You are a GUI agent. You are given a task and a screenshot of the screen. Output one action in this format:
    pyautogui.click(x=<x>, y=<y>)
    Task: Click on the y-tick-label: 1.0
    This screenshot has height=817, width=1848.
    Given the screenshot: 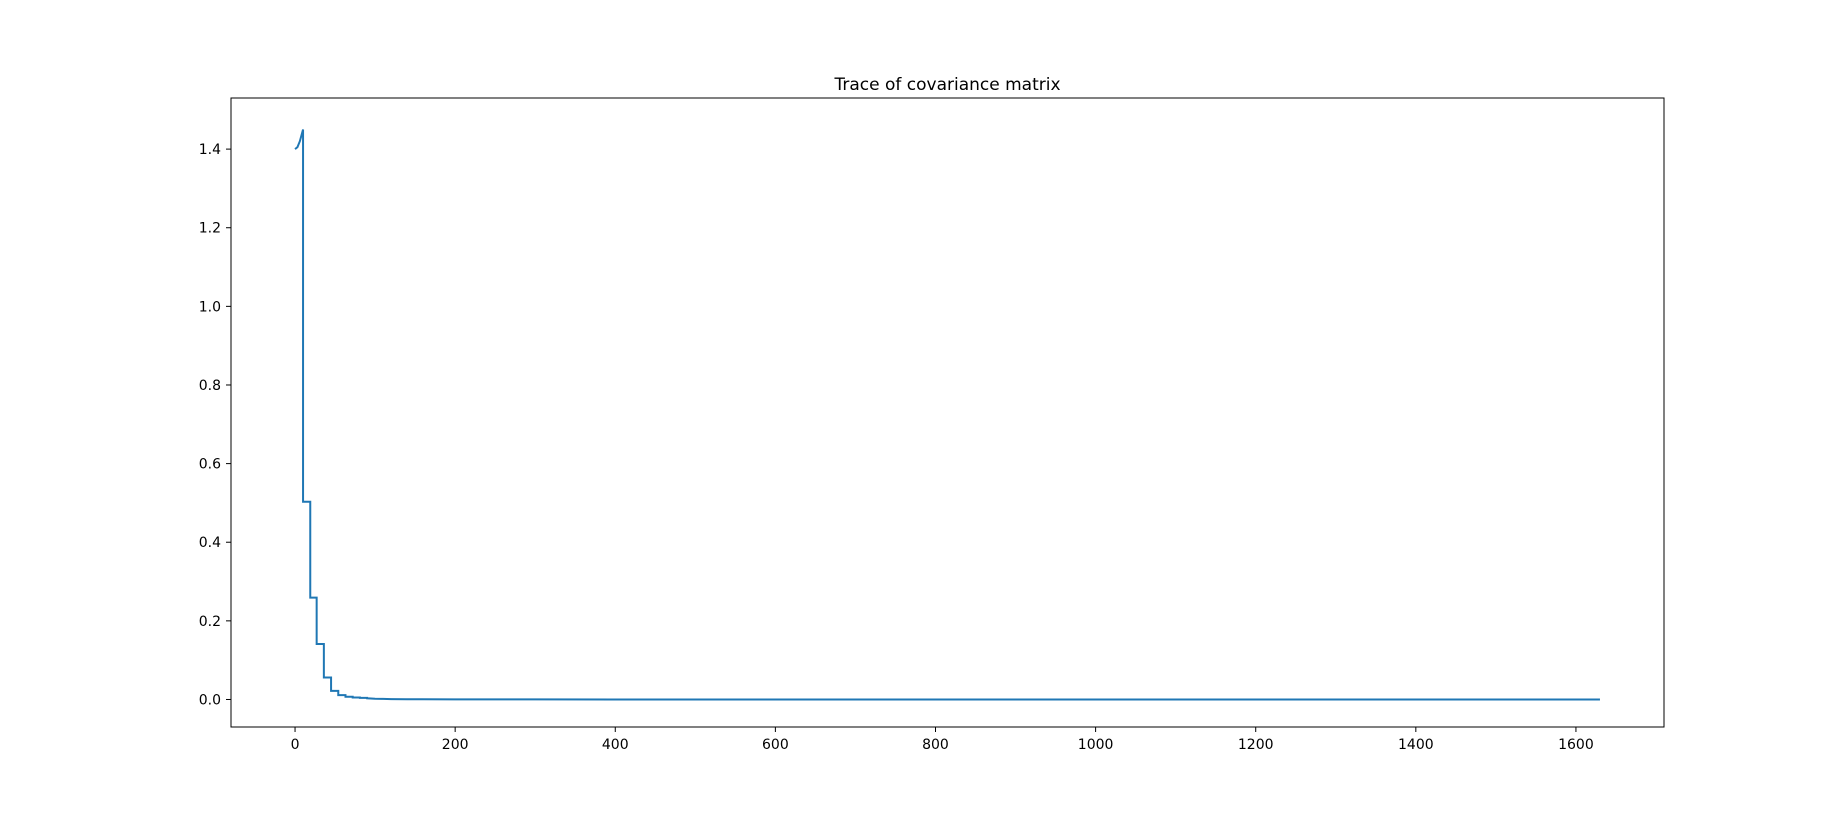 What is the action you would take?
    pyautogui.click(x=210, y=307)
    